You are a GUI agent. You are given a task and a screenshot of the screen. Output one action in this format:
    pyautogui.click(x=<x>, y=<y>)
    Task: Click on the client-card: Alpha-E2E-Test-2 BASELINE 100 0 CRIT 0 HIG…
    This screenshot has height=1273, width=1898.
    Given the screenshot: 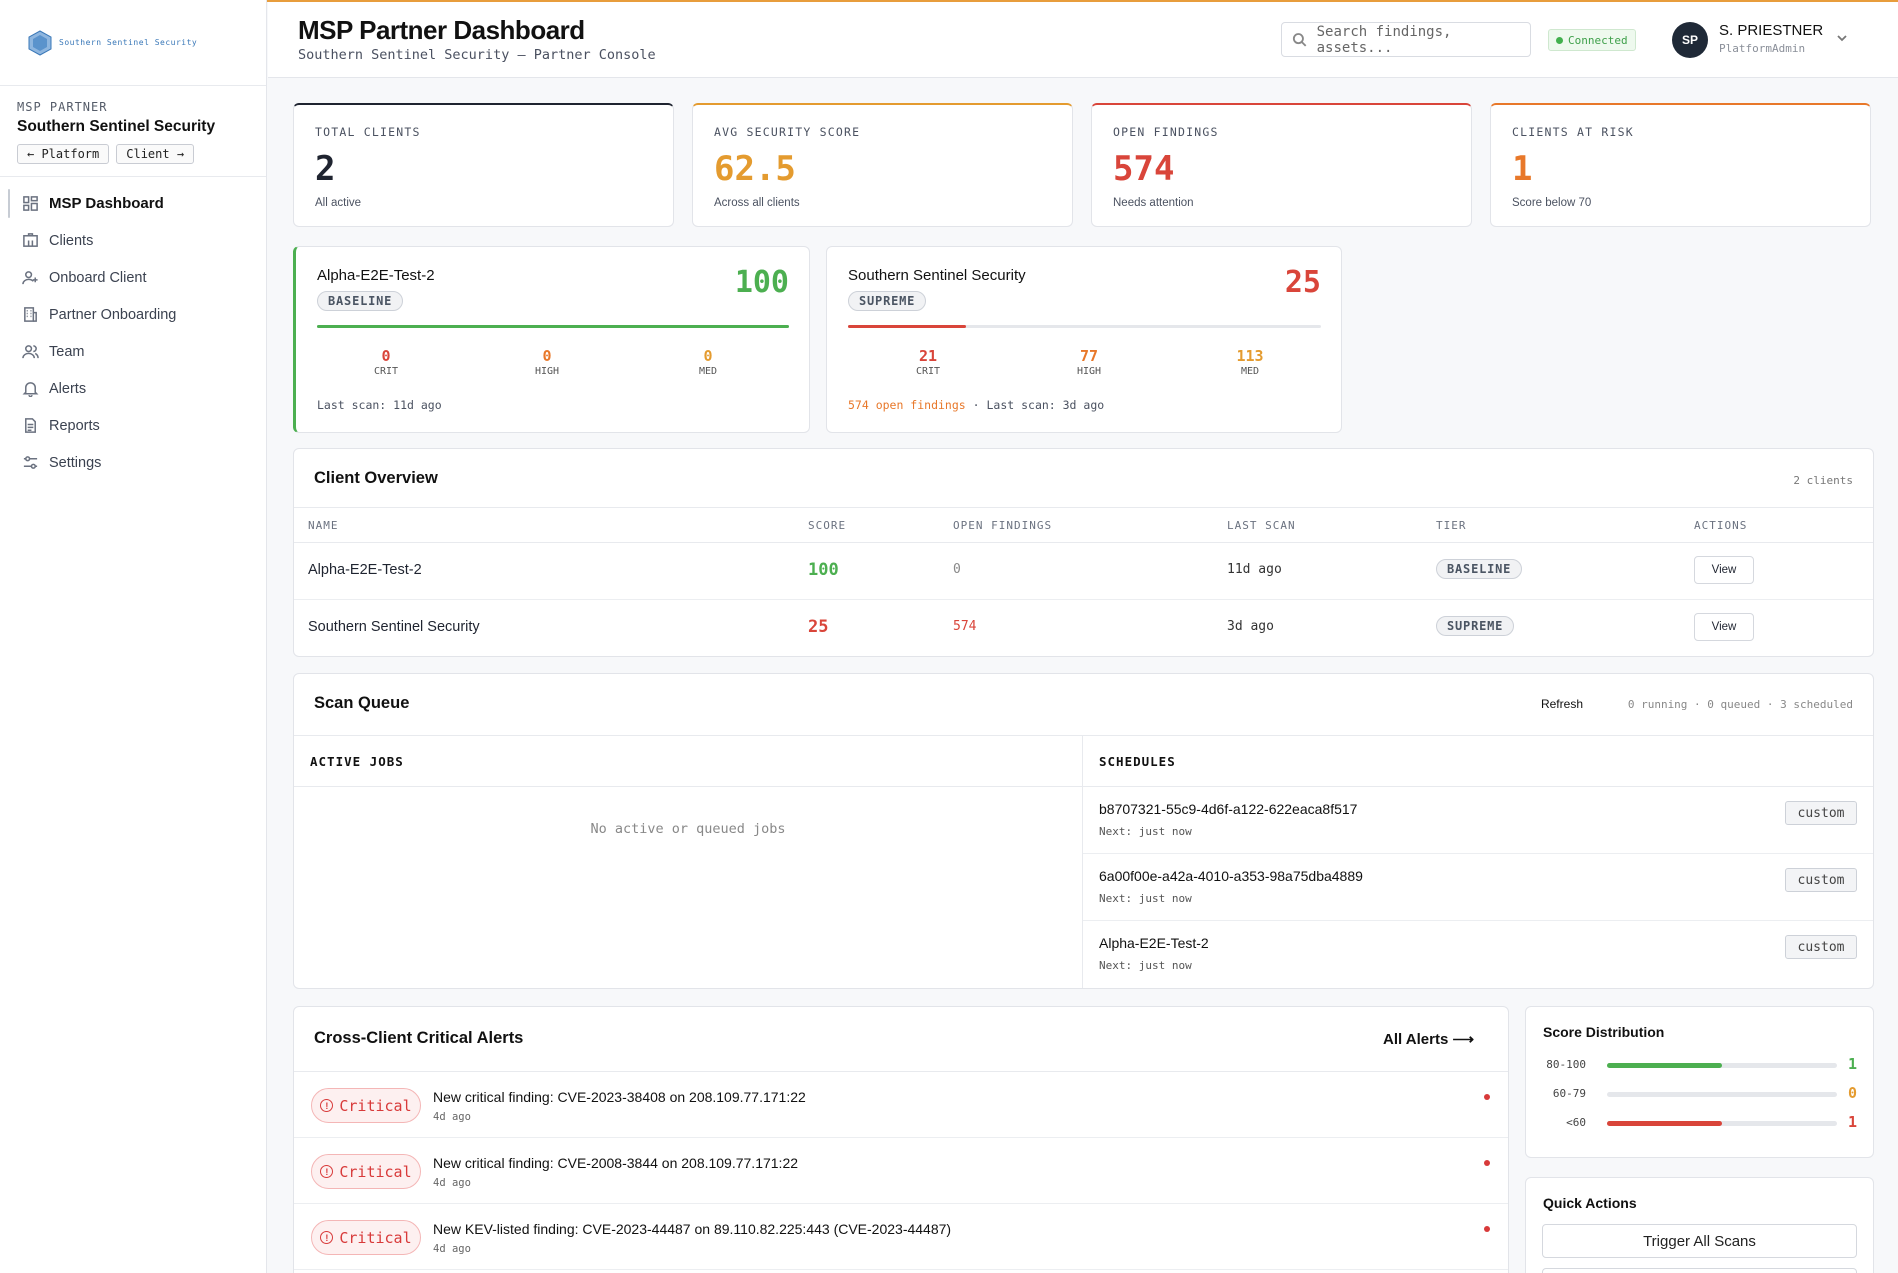 What is the action you would take?
    pyautogui.click(x=551, y=339)
    